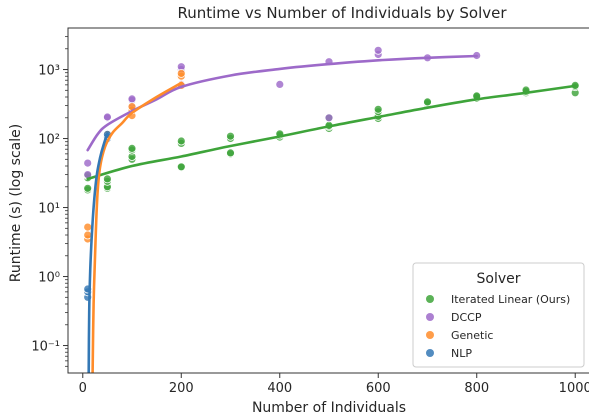  I want to click on x-tick-label: 400, so click(279, 388).